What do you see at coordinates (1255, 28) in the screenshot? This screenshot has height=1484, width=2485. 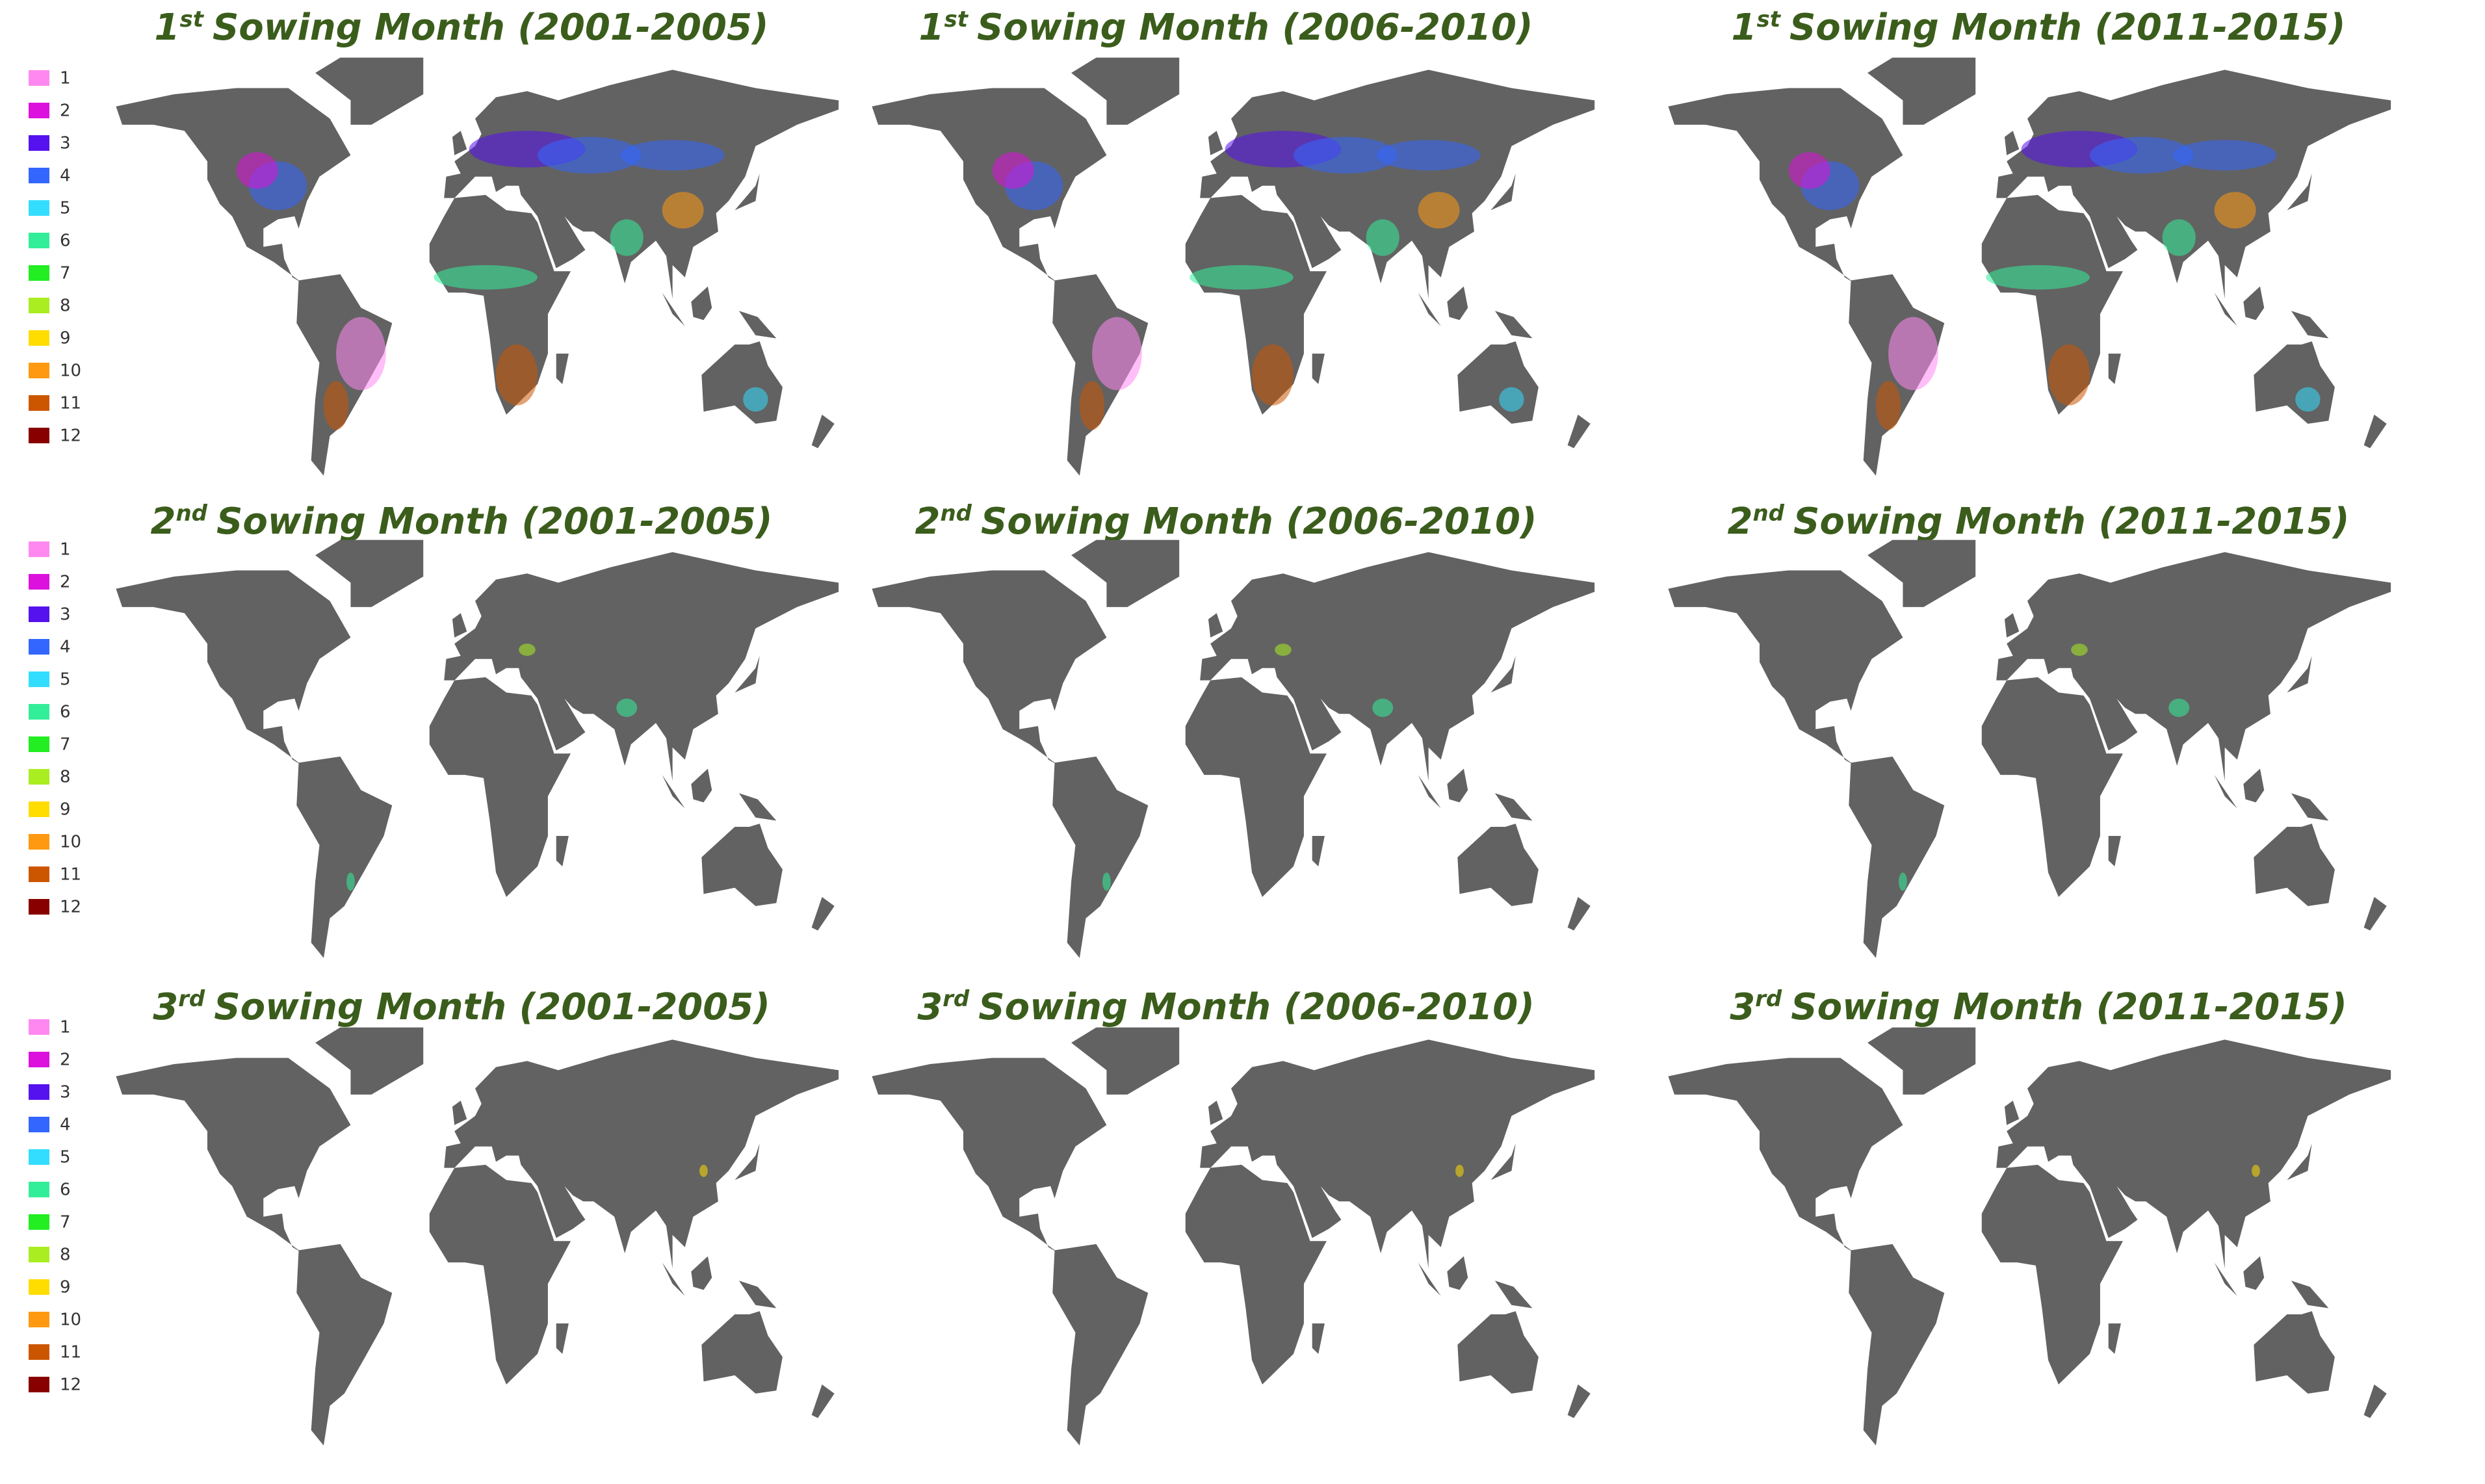 I see `title-text: Sowing Month (2006-2010)` at bounding box center [1255, 28].